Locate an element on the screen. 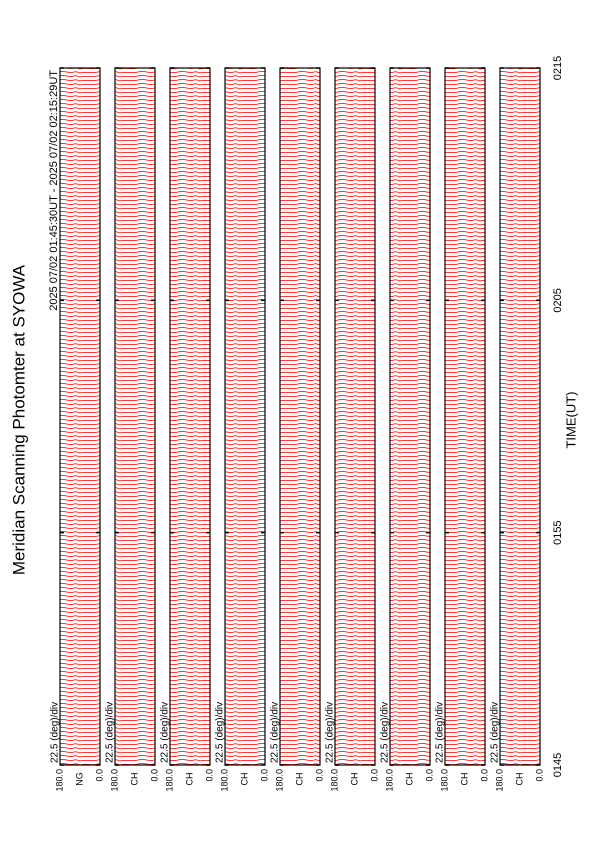  x-axis-label: TIME(UT) is located at coordinates (570, 419).